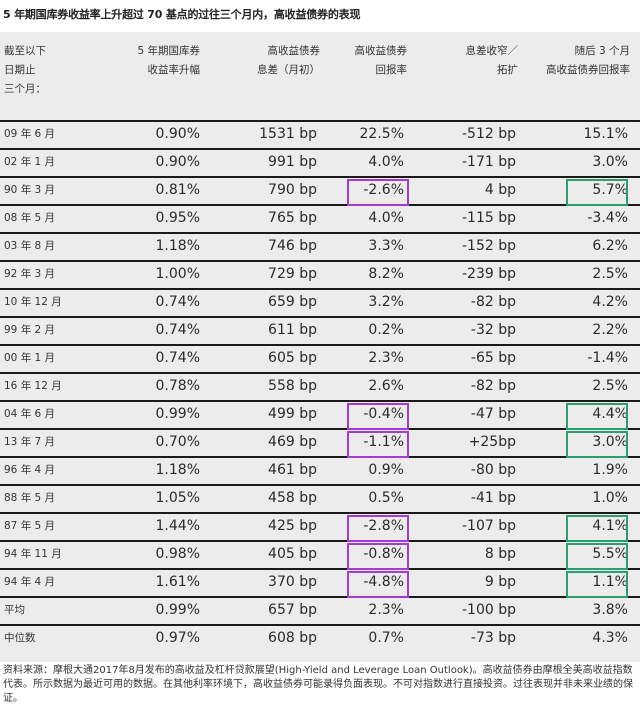 This screenshot has height=706, width=640. I want to click on cell-date: 03 年 8 月, so click(30, 246).